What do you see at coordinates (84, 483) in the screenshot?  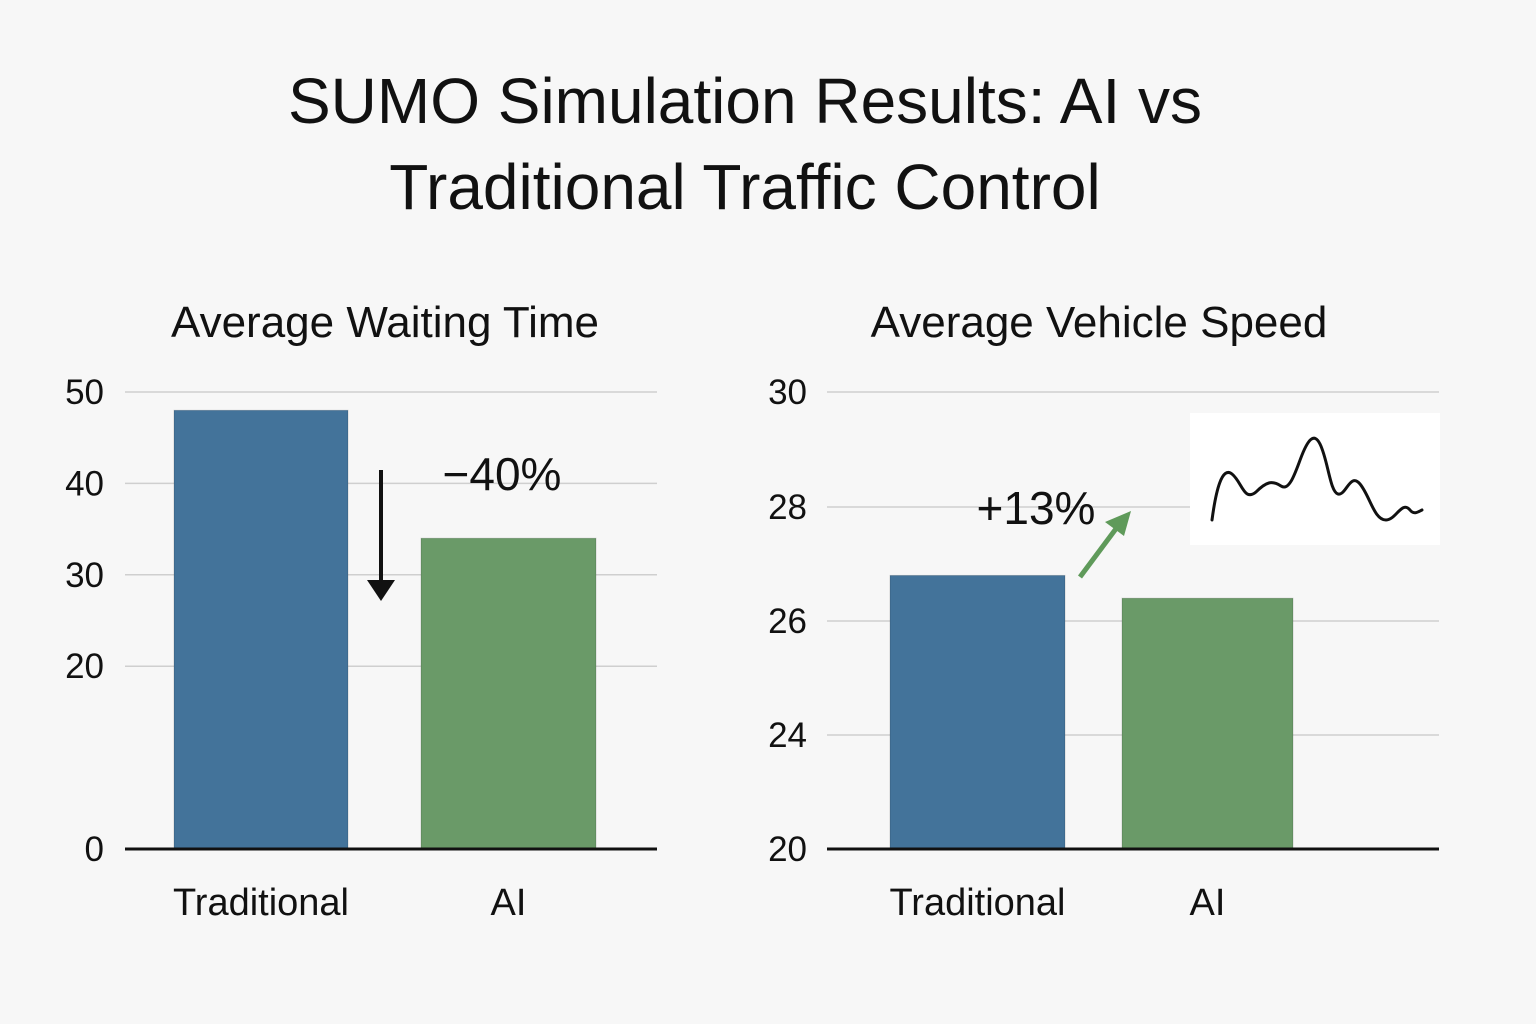 I see `y-tick-label: 40` at bounding box center [84, 483].